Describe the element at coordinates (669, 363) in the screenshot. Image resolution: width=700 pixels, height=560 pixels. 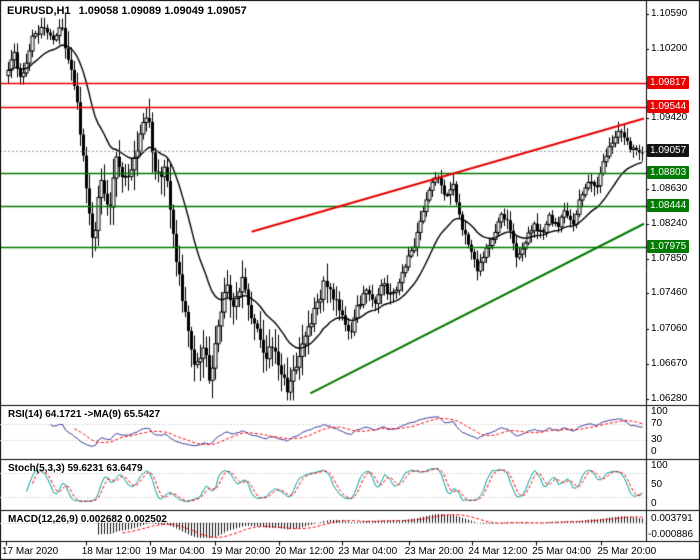
I see `price-label: 1.06670` at that location.